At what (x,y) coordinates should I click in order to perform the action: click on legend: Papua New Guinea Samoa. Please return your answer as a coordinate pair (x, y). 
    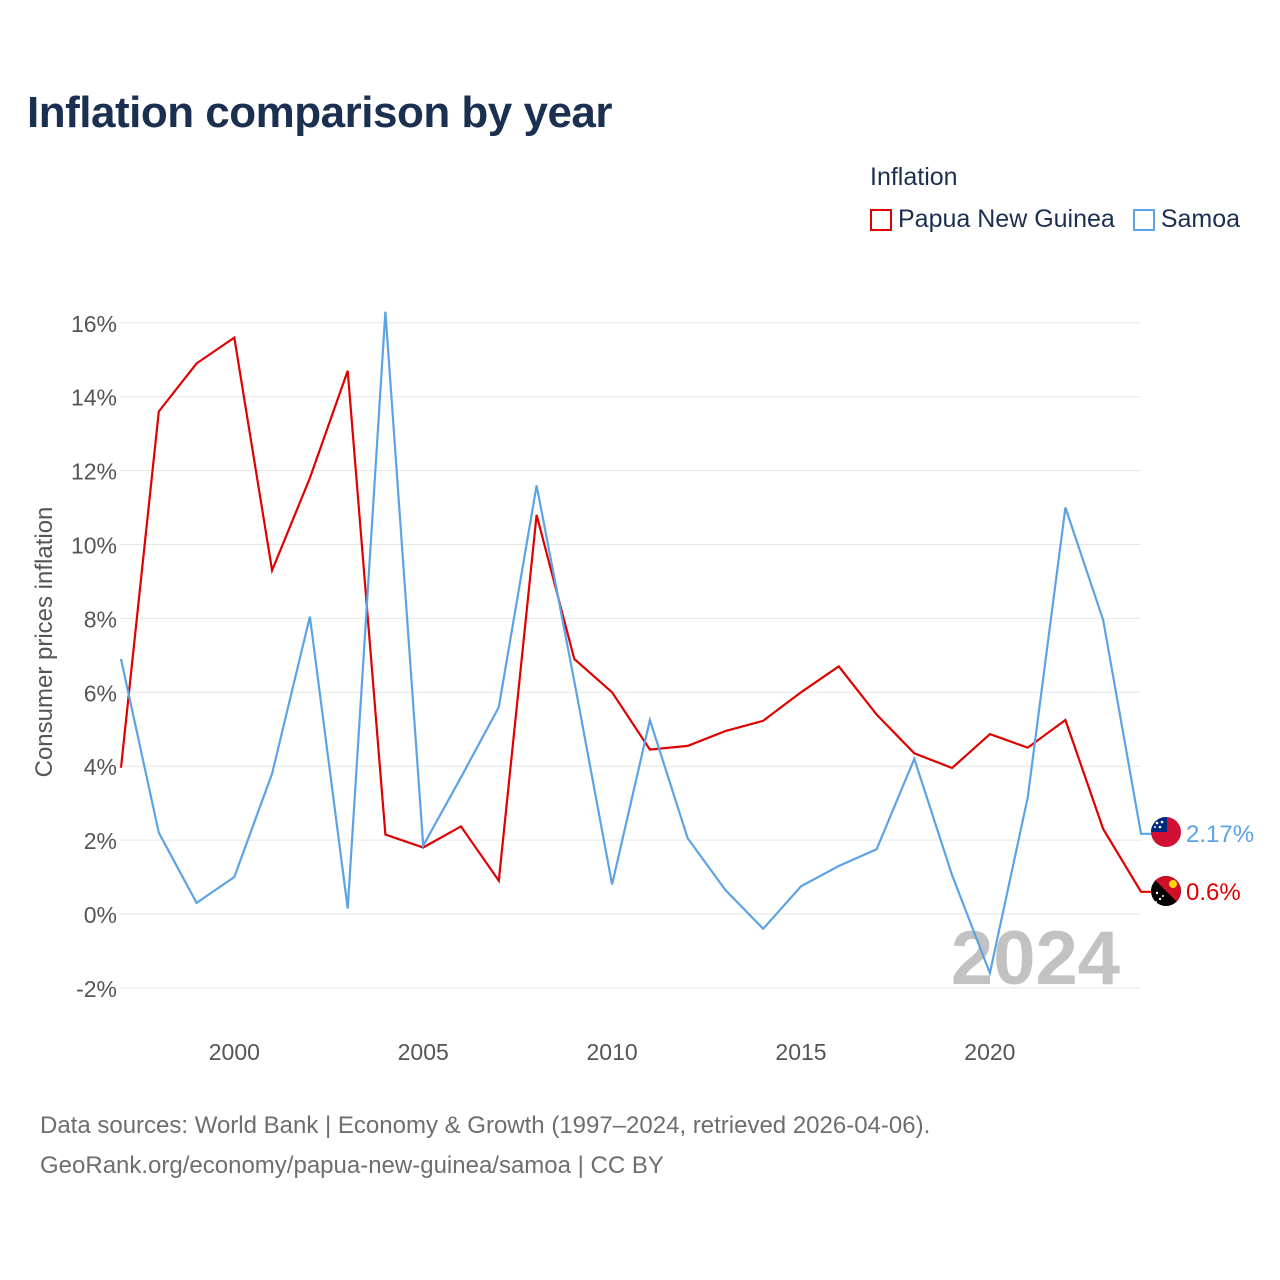
    Looking at the image, I should click on (1055, 219).